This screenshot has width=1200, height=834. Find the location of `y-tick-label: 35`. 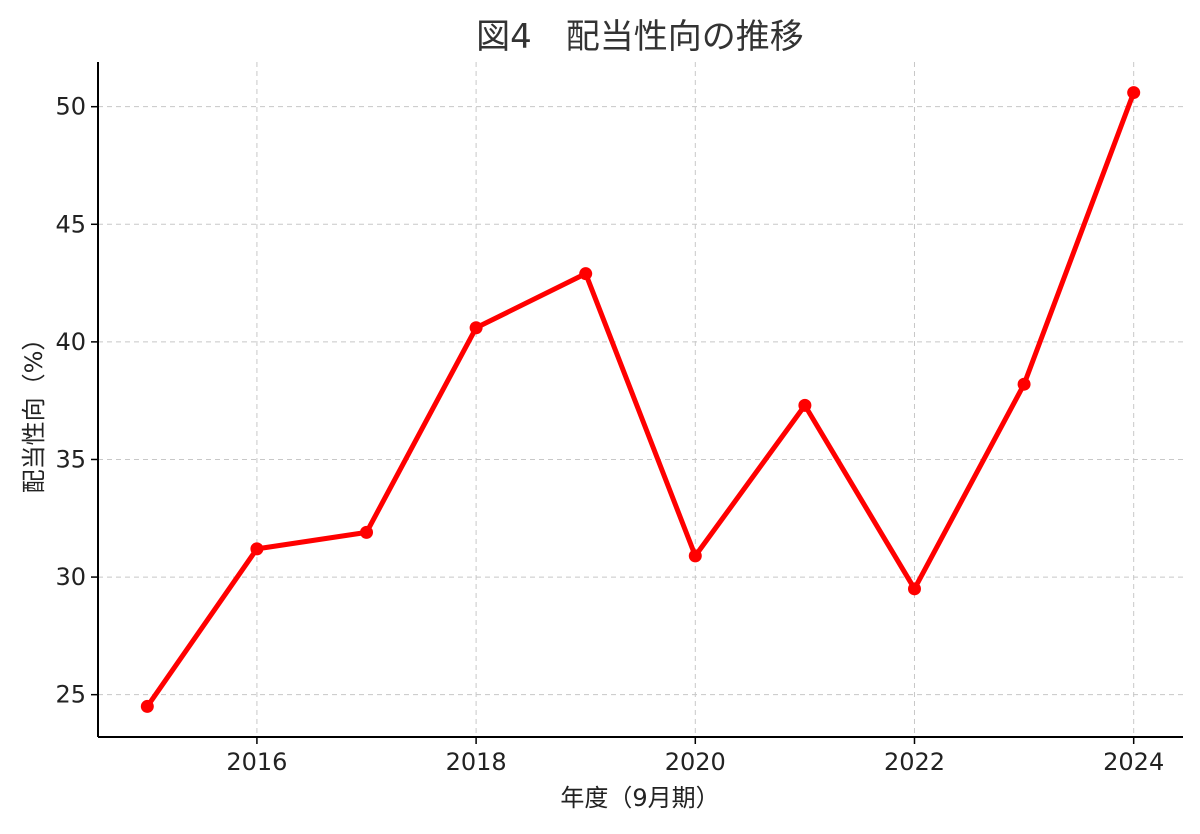

y-tick-label: 35 is located at coordinates (70, 459).